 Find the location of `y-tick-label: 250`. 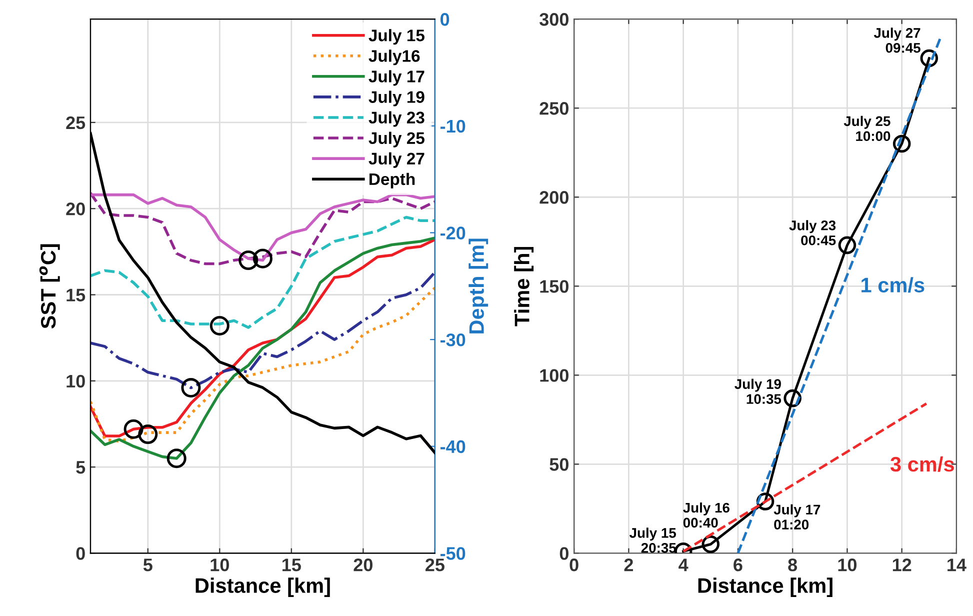

y-tick-label: 250 is located at coordinates (554, 108).